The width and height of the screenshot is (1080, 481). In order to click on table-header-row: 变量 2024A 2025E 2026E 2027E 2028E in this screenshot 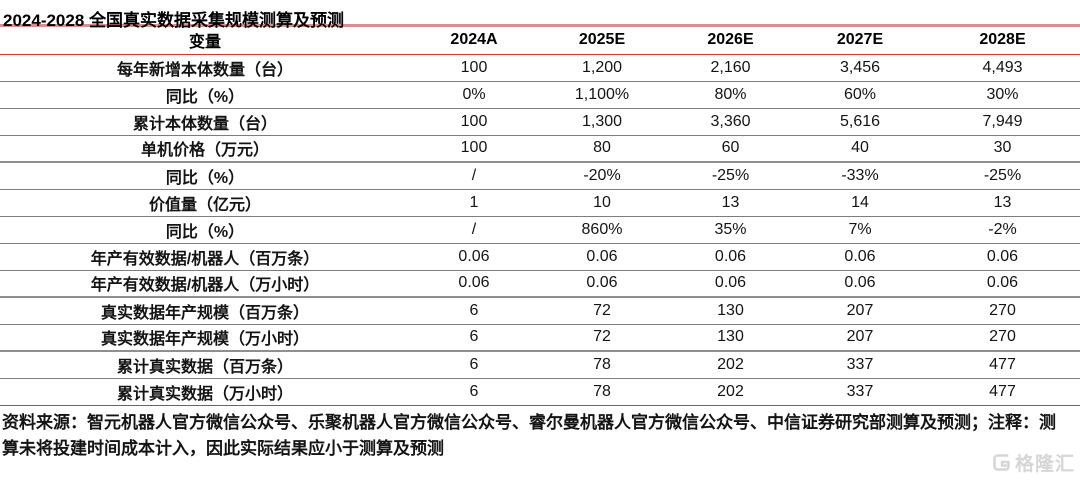, I will do `click(540, 41)`.